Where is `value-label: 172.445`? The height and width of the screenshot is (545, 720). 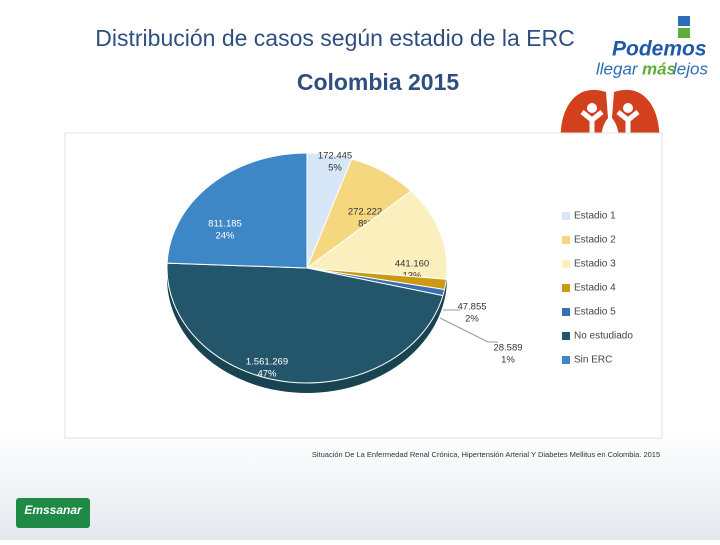
value-label: 172.445 is located at coordinates (335, 156).